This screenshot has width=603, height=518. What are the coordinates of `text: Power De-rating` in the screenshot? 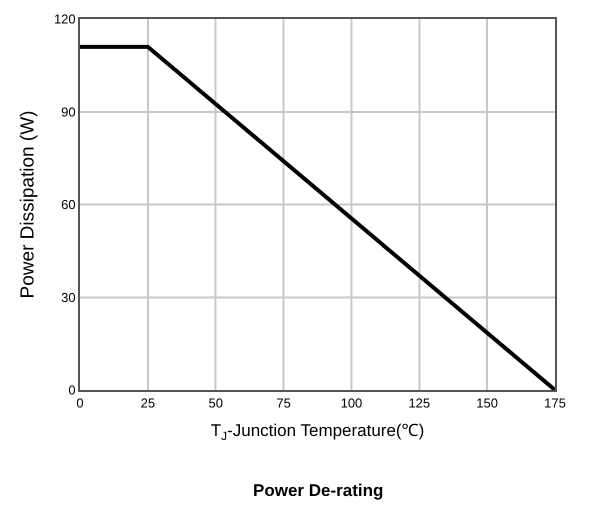 It's located at (318, 490).